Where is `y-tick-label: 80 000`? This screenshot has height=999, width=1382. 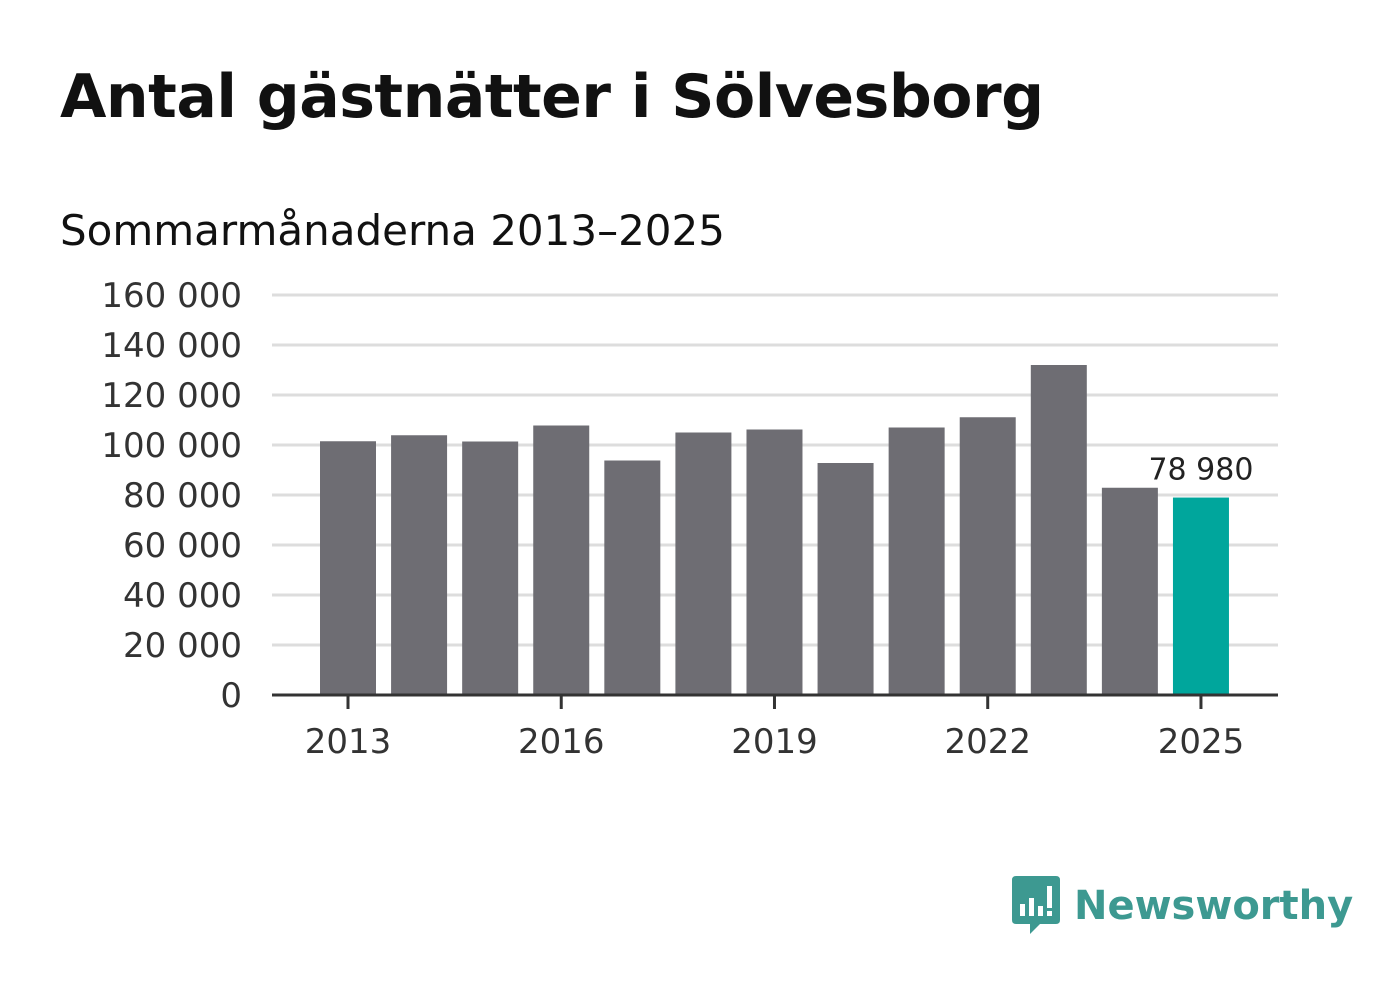
y-tick-label: 80 000 is located at coordinates (182, 496).